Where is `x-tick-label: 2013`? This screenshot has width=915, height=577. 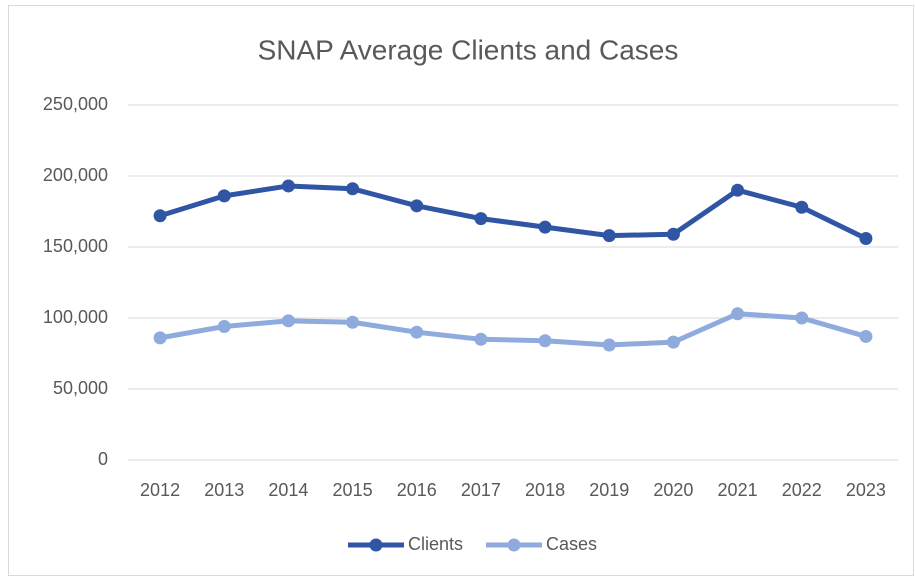 x-tick-label: 2013 is located at coordinates (224, 490).